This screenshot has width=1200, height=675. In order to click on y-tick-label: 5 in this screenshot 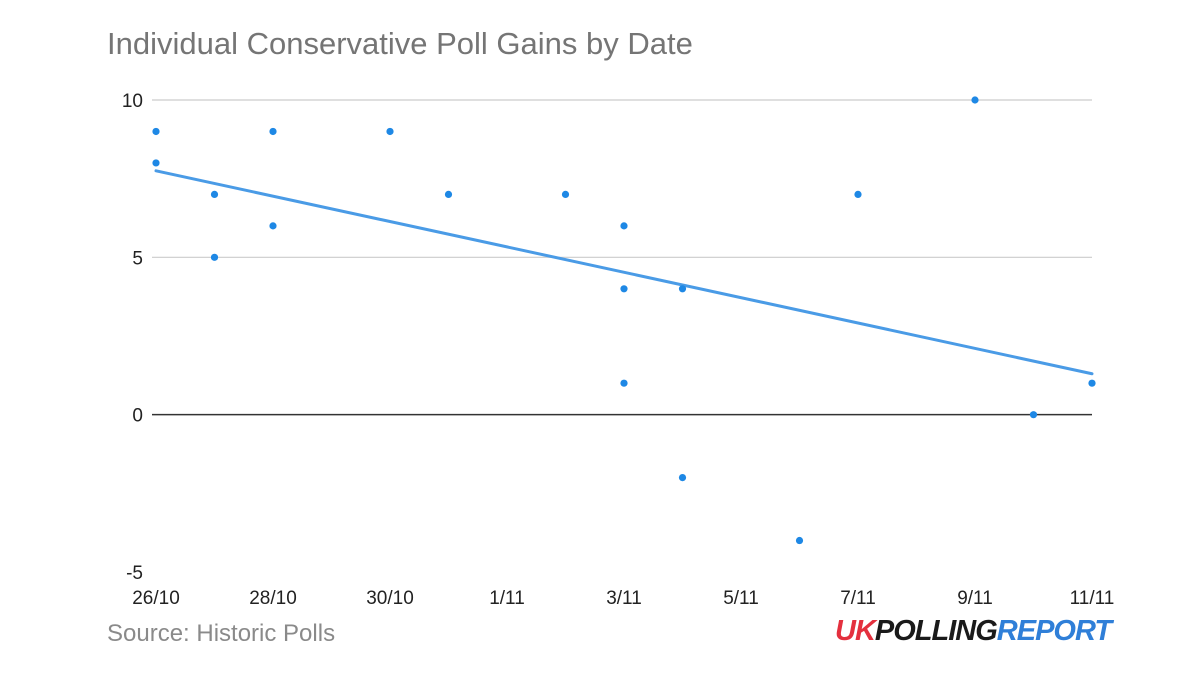, I will do `click(137, 258)`.